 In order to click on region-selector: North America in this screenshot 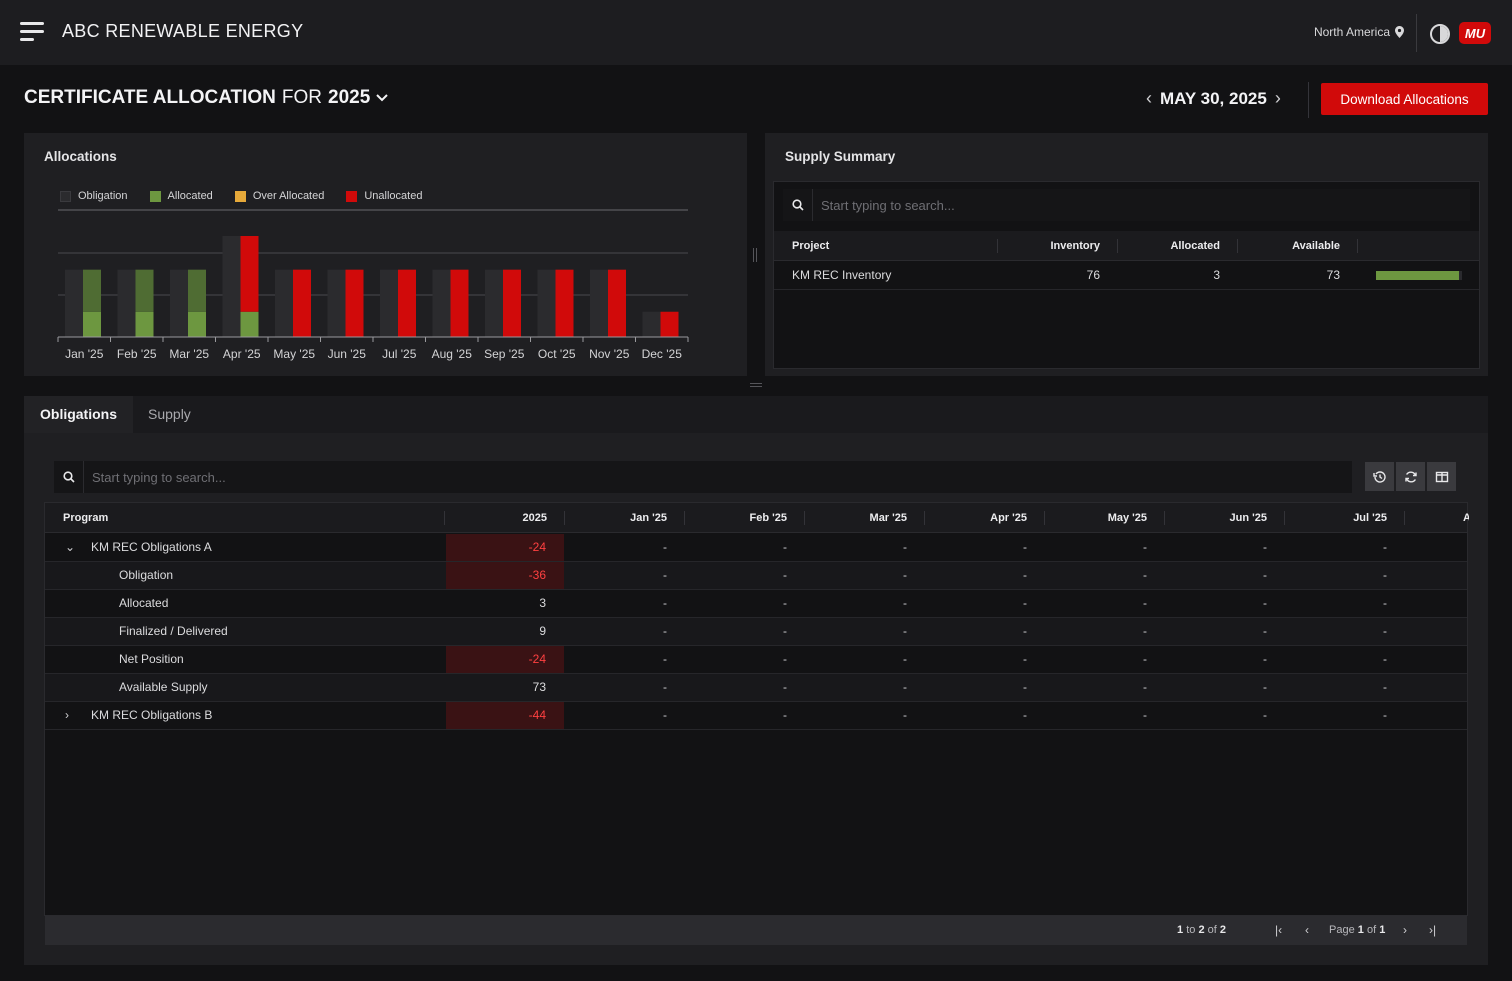, I will do `click(1359, 32)`.